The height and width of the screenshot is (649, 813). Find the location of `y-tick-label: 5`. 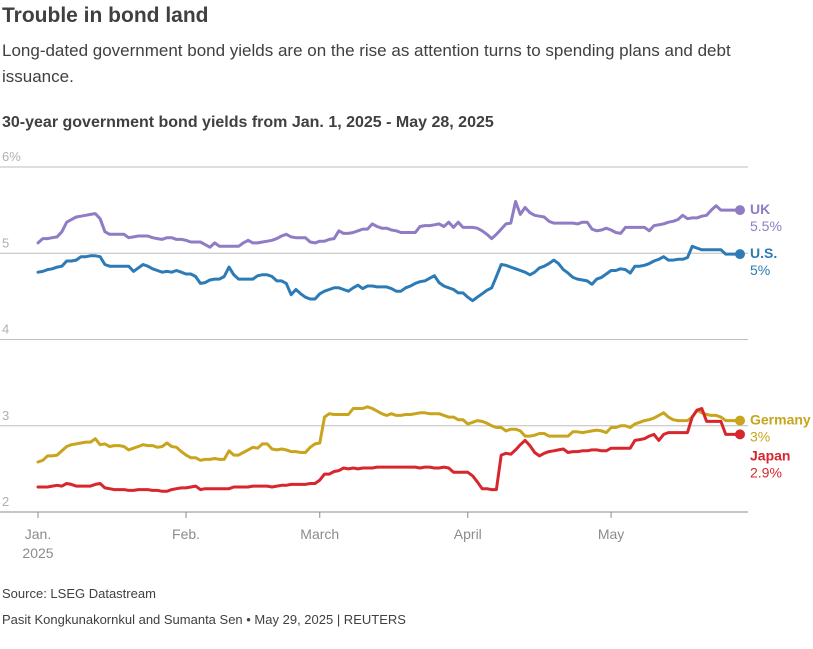

y-tick-label: 5 is located at coordinates (5, 242).